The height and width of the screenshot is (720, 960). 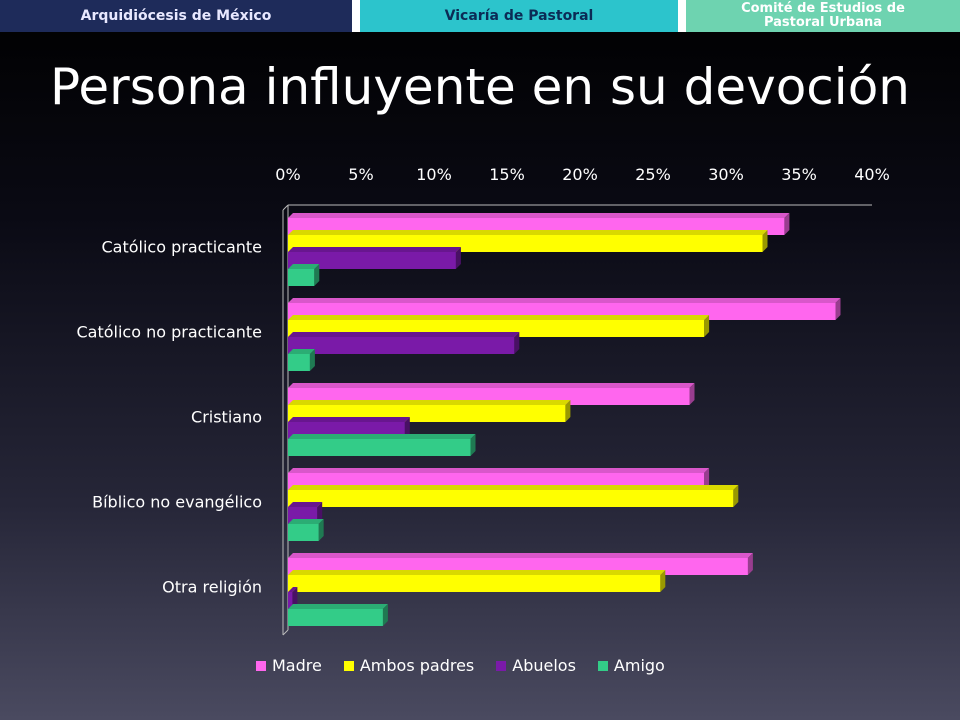 What do you see at coordinates (480, 87) in the screenshot?
I see `chart-title: Persona influyente en su devoción` at bounding box center [480, 87].